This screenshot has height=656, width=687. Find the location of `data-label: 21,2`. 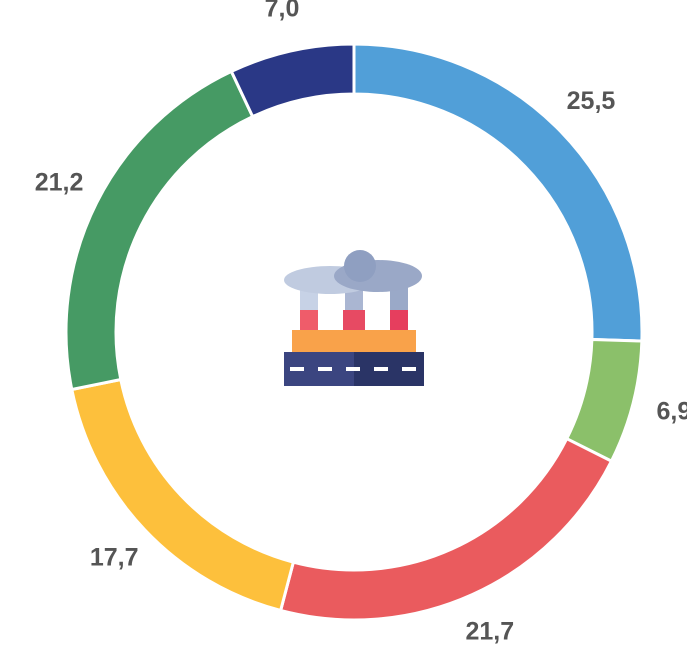

data-label: 21,2 is located at coordinates (59, 183).